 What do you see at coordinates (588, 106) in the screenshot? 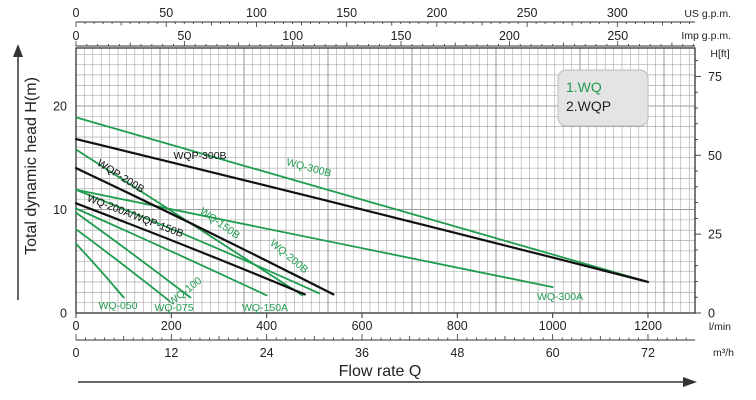
I see `legend-entry-wqp: 2.WQP` at bounding box center [588, 106].